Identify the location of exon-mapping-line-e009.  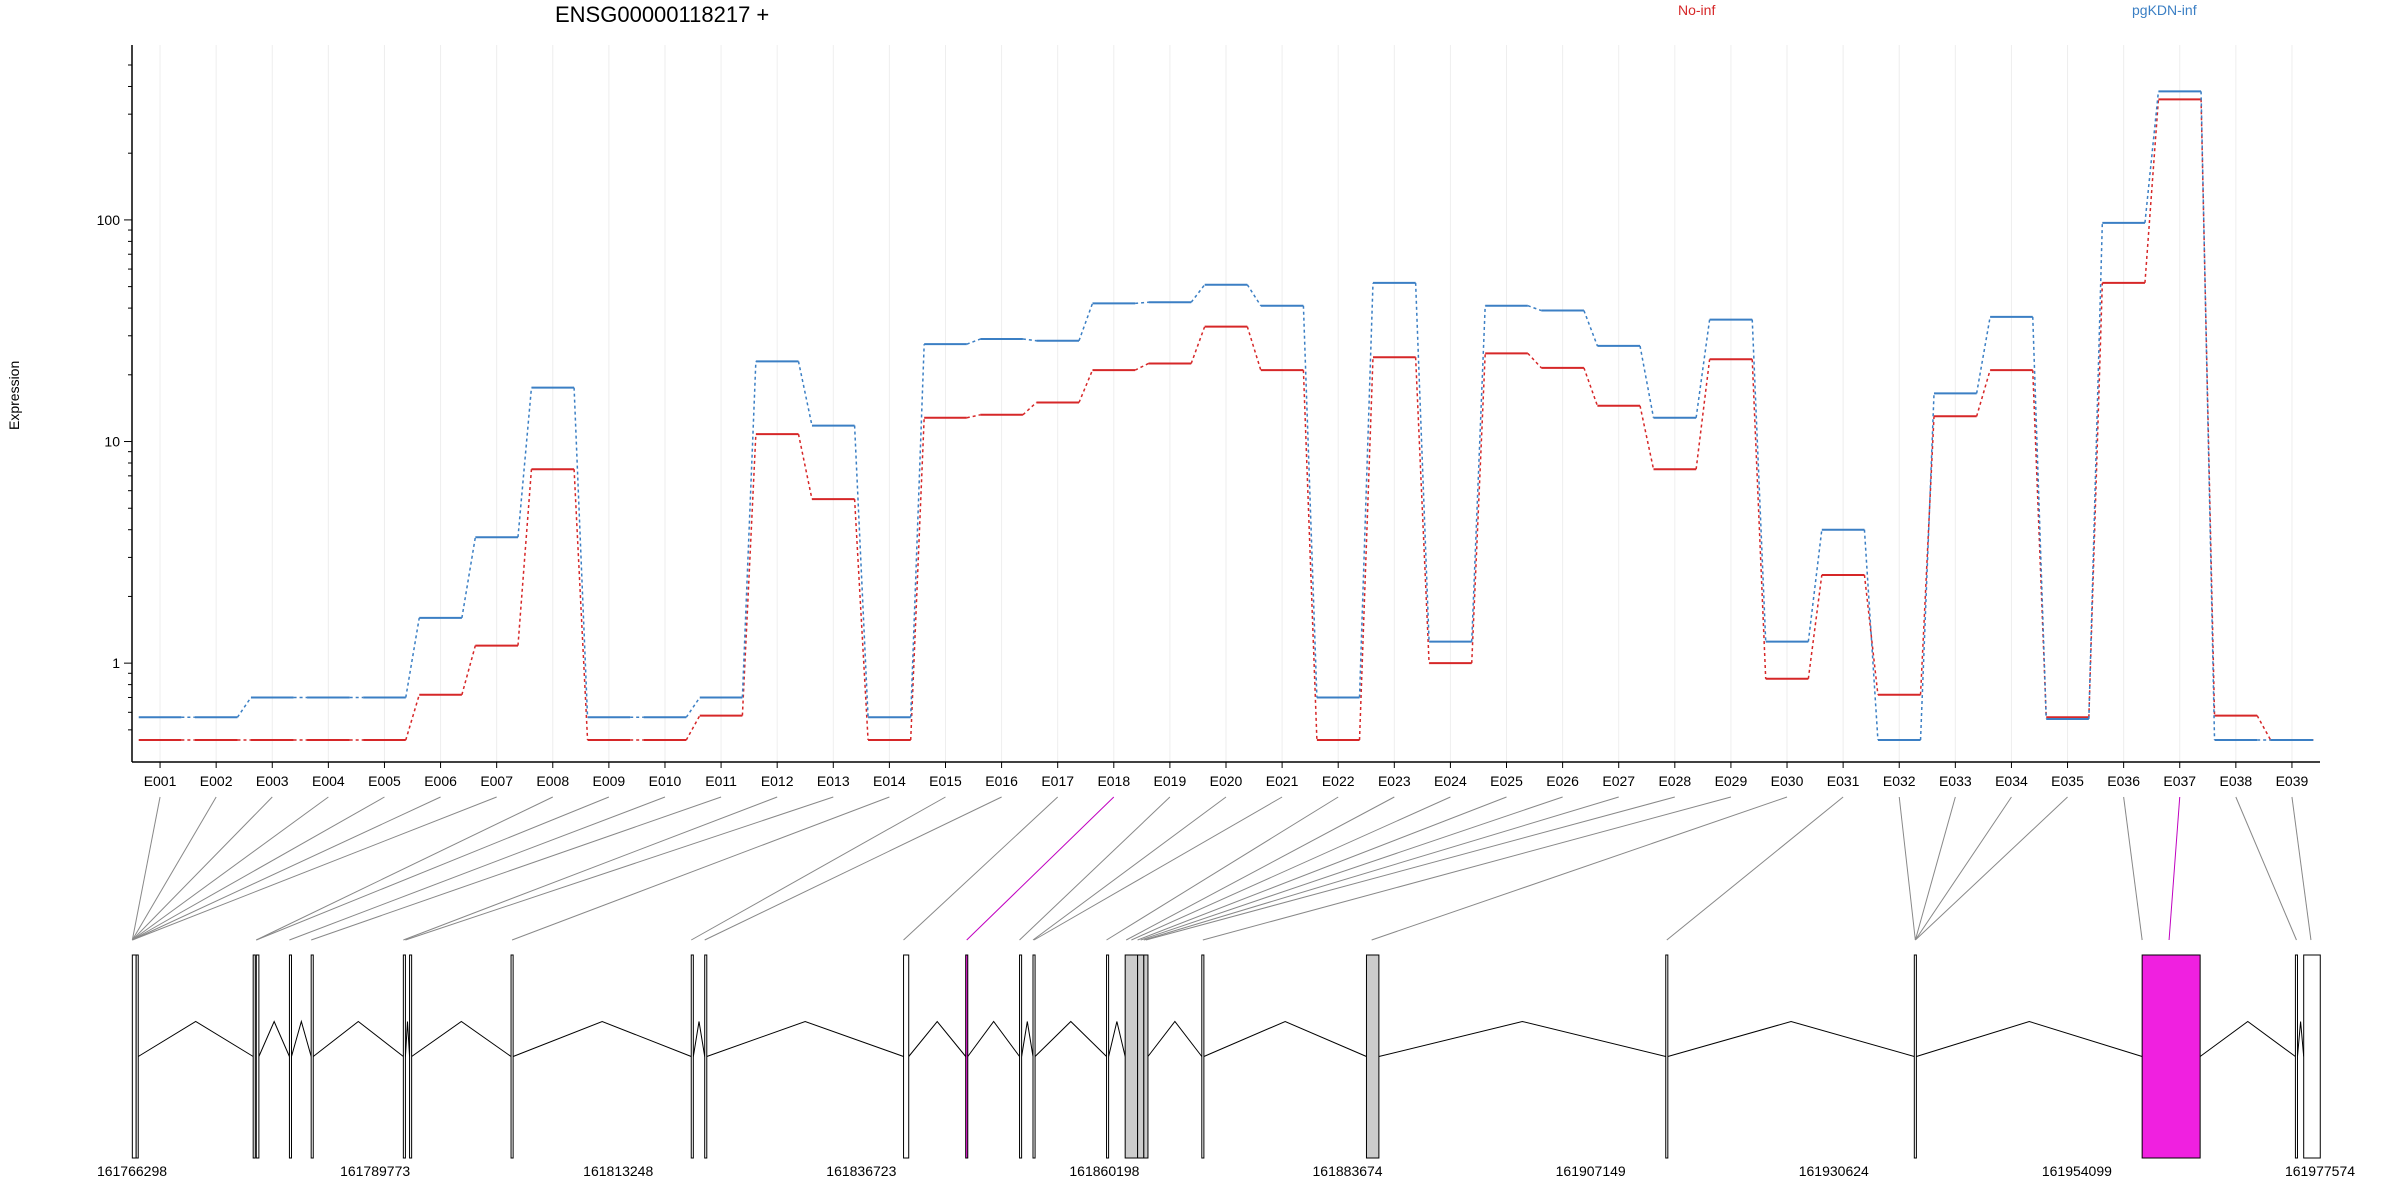
(433, 868).